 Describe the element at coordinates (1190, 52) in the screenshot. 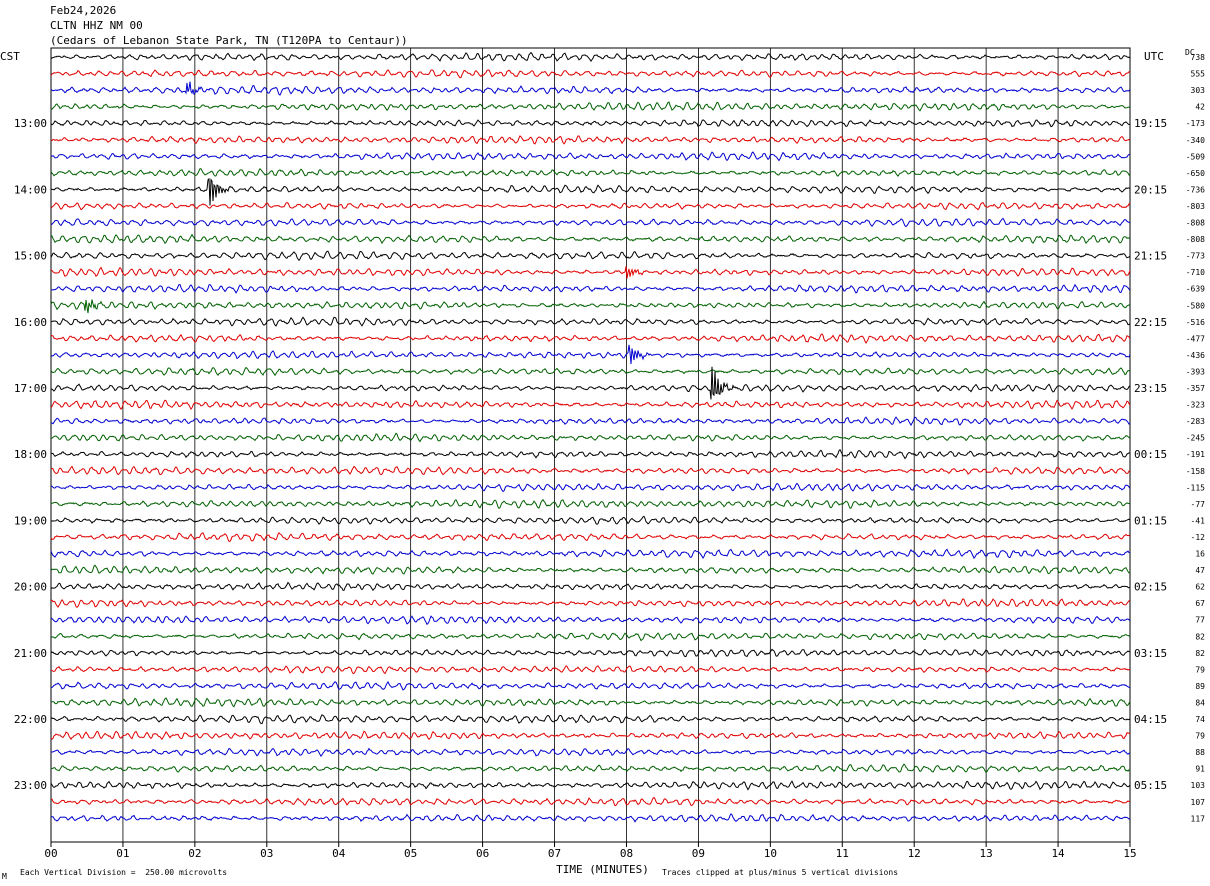

I see `dc-header-label: DC` at that location.